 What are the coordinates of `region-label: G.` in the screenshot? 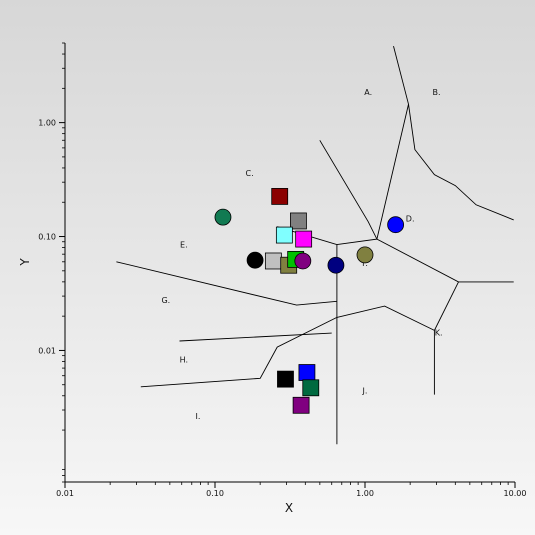 It's located at (165, 300).